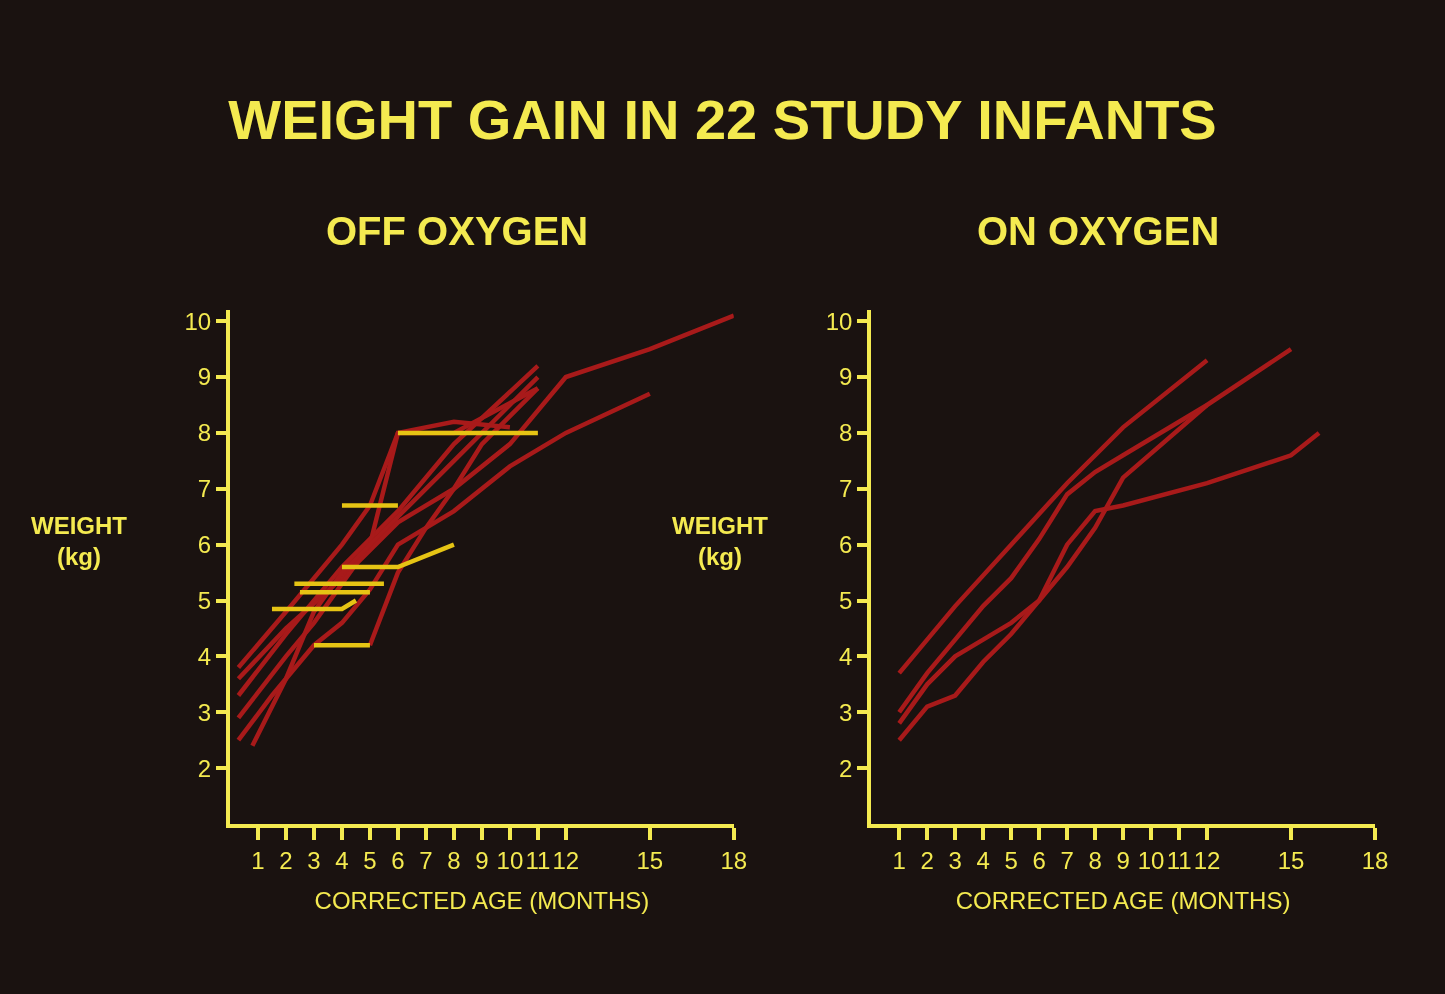 The image size is (1445, 994). Describe the element at coordinates (1098, 231) in the screenshot. I see `chart-subtitle: ON OXYGEN` at that location.